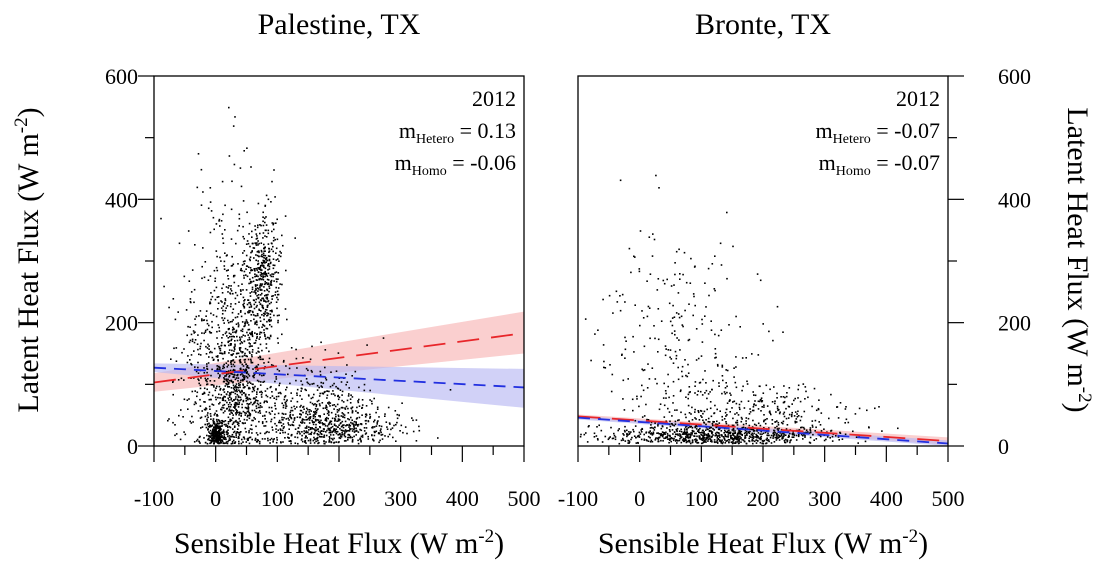  Describe the element at coordinates (28, 272) in the screenshot. I see `y-label-left-text: Latent Heat Flux (W m` at that location.